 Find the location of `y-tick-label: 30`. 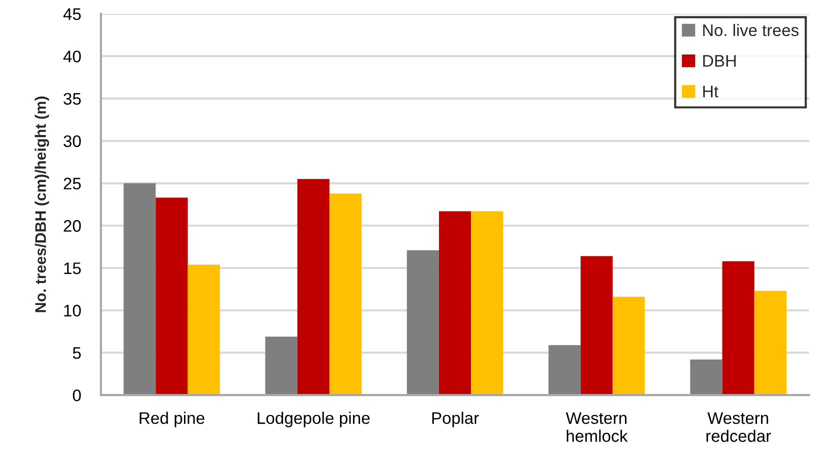

y-tick-label: 30 is located at coordinates (72, 141).